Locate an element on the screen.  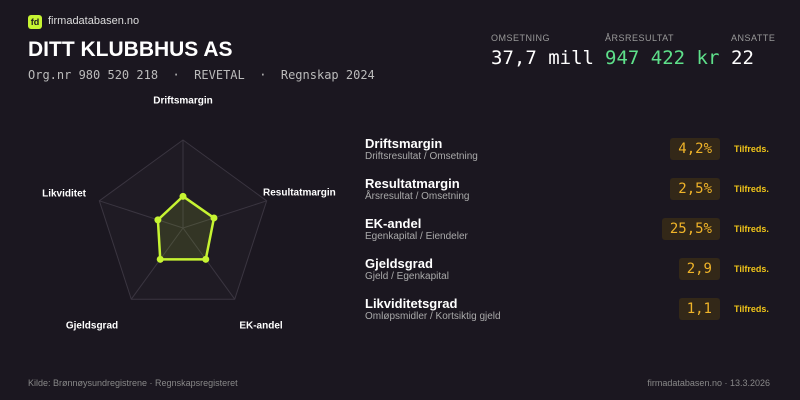
metric-formula: Egenkapital / Eiendeler is located at coordinates (416, 236).